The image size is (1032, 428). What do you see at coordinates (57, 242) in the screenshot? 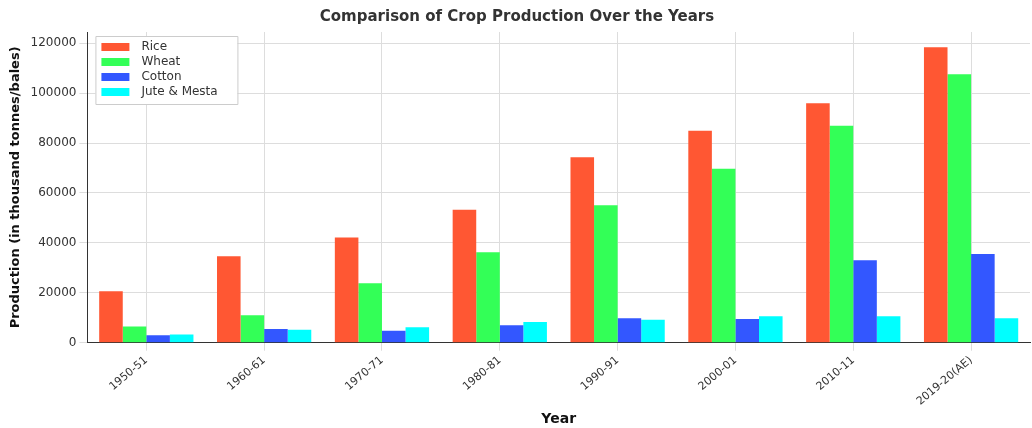
I see `y-tick-label: 40000` at bounding box center [57, 242].